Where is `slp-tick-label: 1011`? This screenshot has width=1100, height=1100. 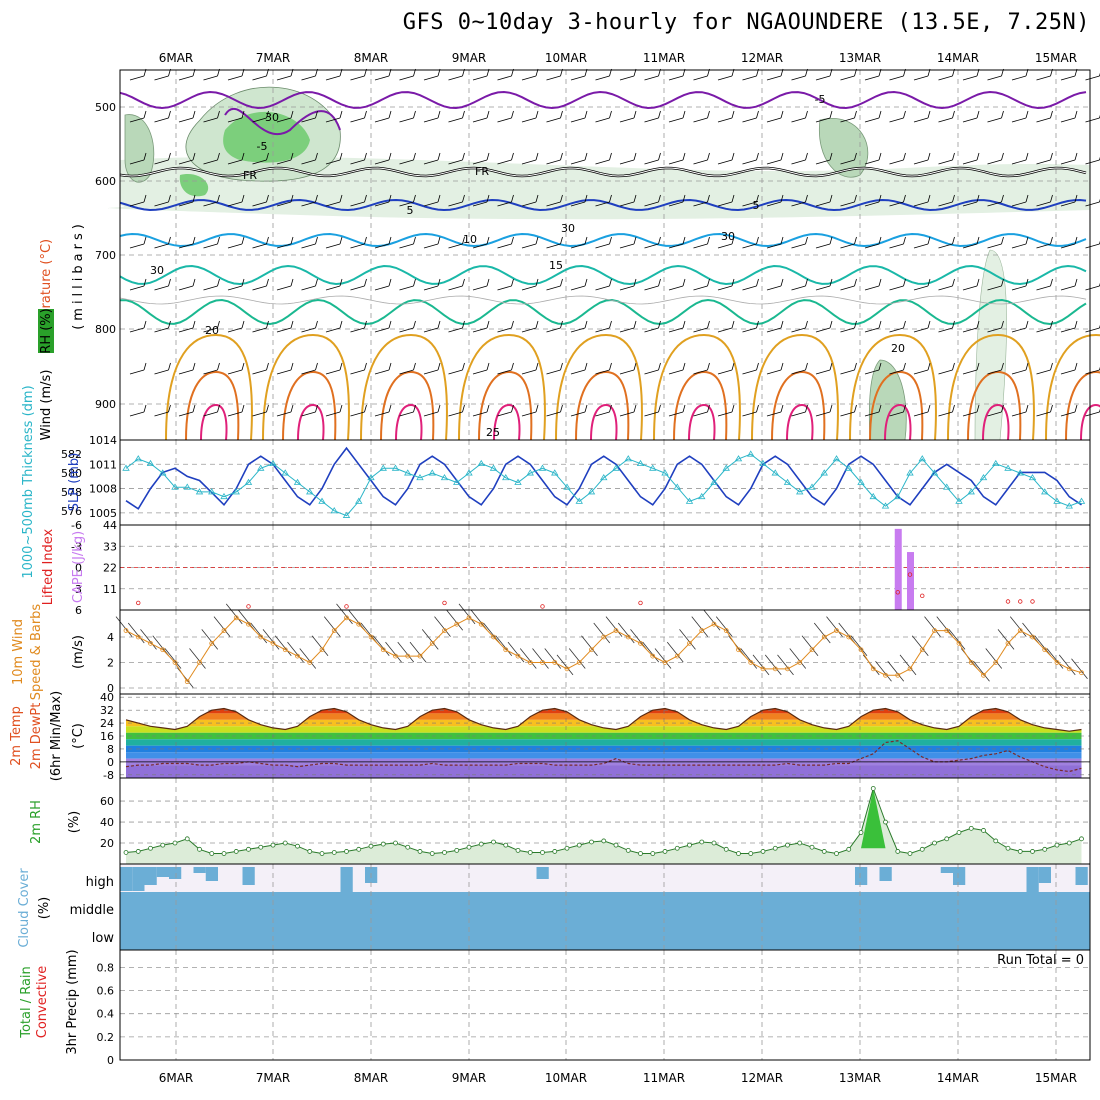 slp-tick-label: 1011 is located at coordinates (103, 464).